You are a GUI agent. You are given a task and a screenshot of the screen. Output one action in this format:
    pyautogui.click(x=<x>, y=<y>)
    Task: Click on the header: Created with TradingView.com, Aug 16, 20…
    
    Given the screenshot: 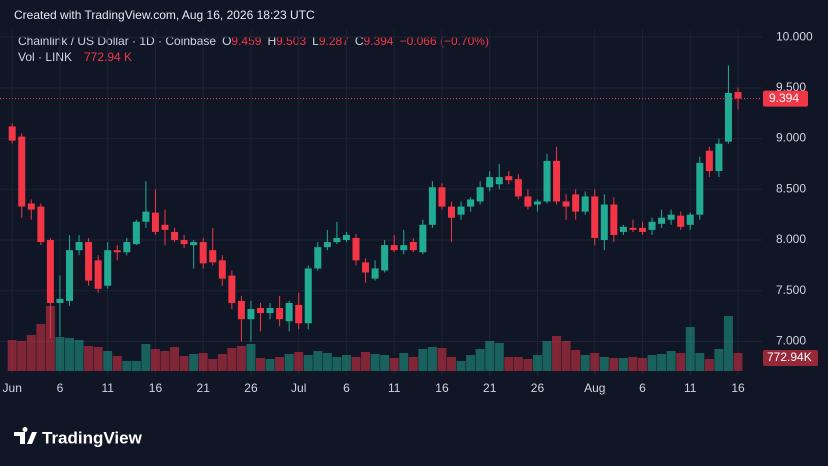 What is the action you would take?
    pyautogui.click(x=164, y=15)
    